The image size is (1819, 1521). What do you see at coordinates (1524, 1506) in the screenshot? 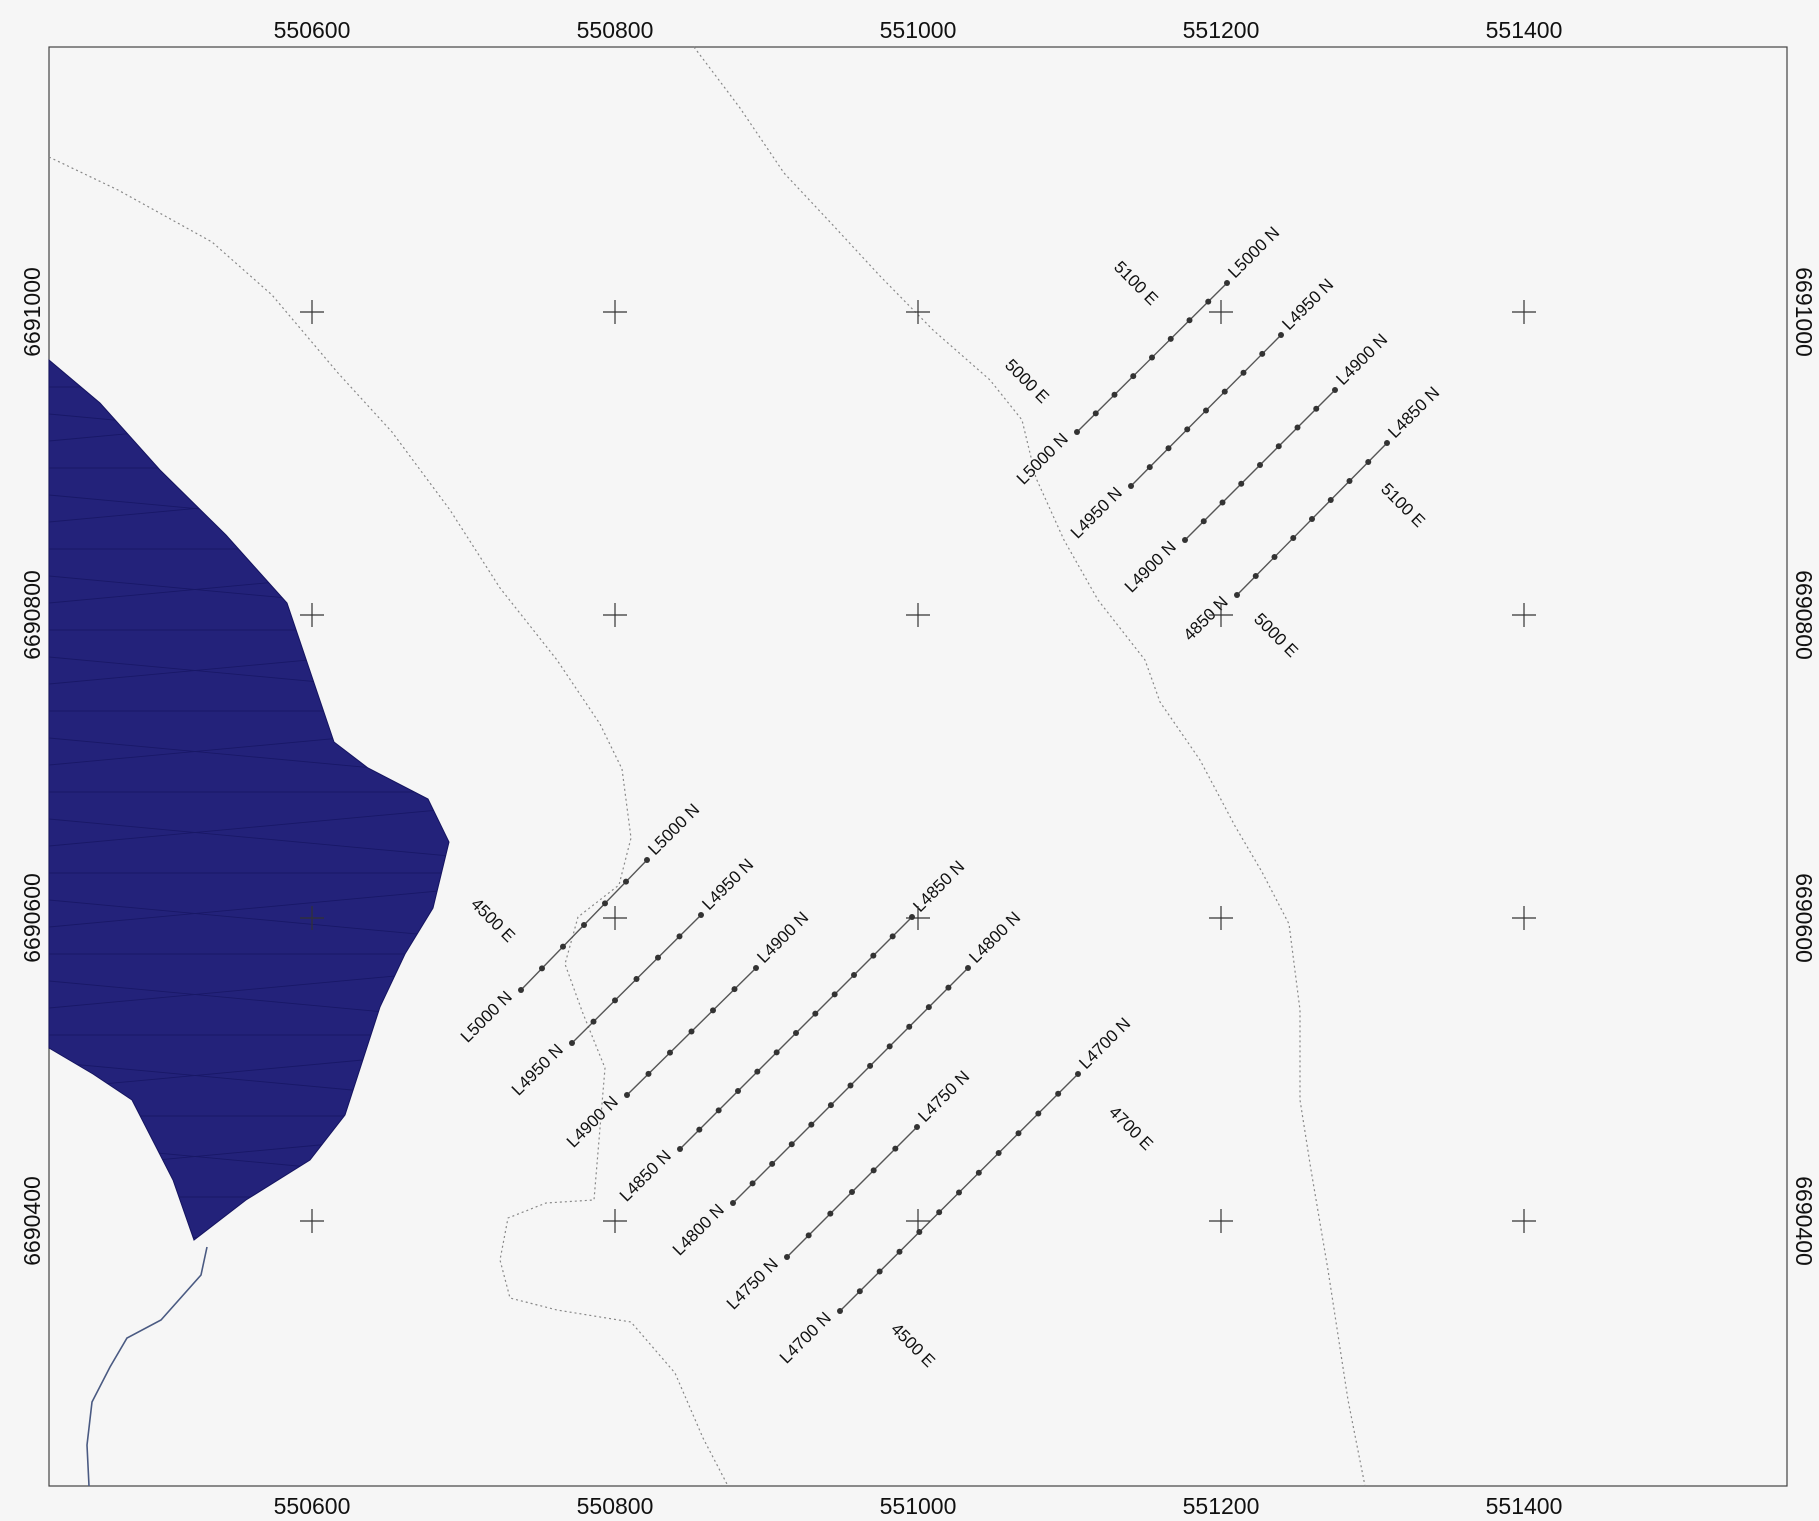
I see `x-tick-bottom-551400: 551400` at bounding box center [1524, 1506].